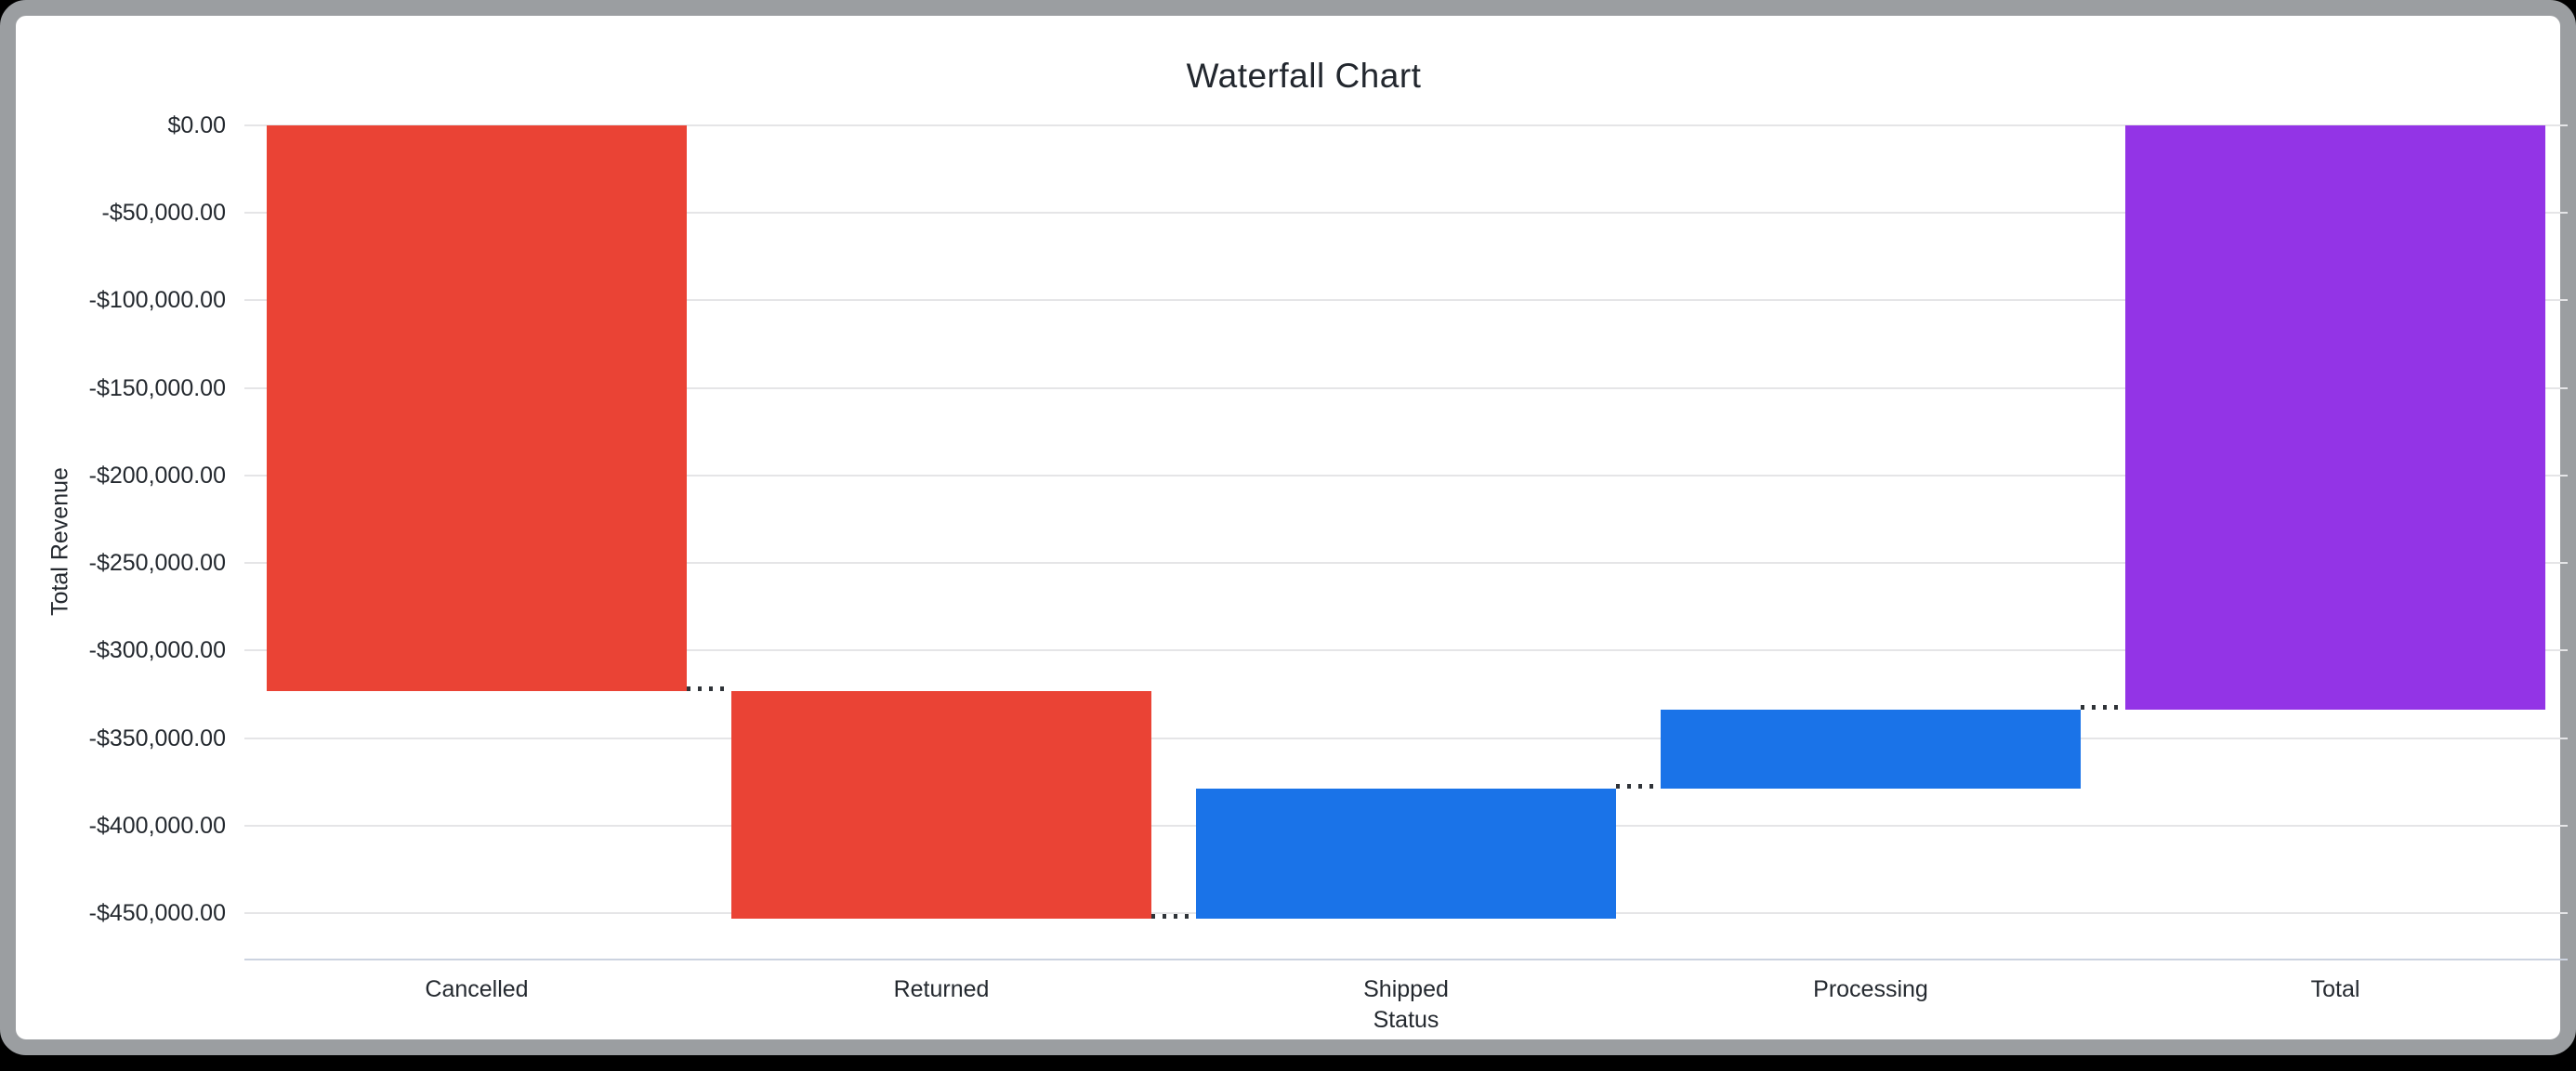  Describe the element at coordinates (1406, 1020) in the screenshot. I see `x-axis-title: Status` at that location.